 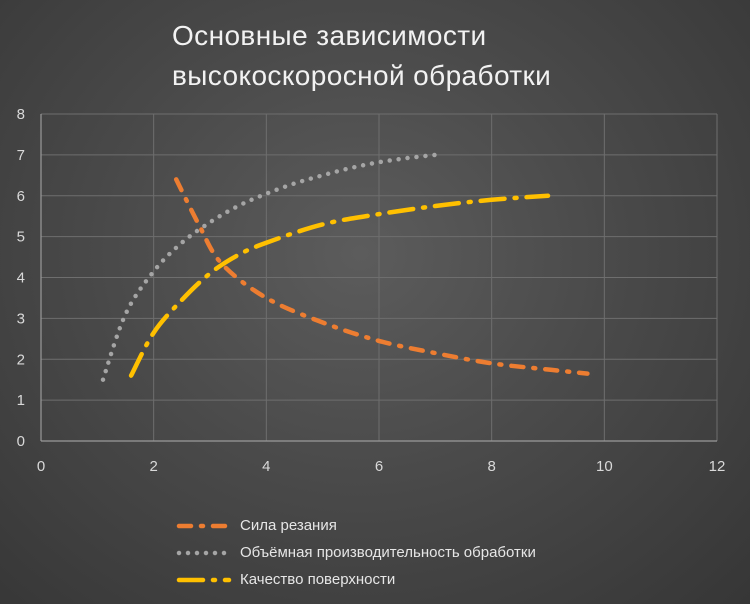 What do you see at coordinates (204, 525) in the screenshot?
I see `legend-swatch-cutting-force` at bounding box center [204, 525].